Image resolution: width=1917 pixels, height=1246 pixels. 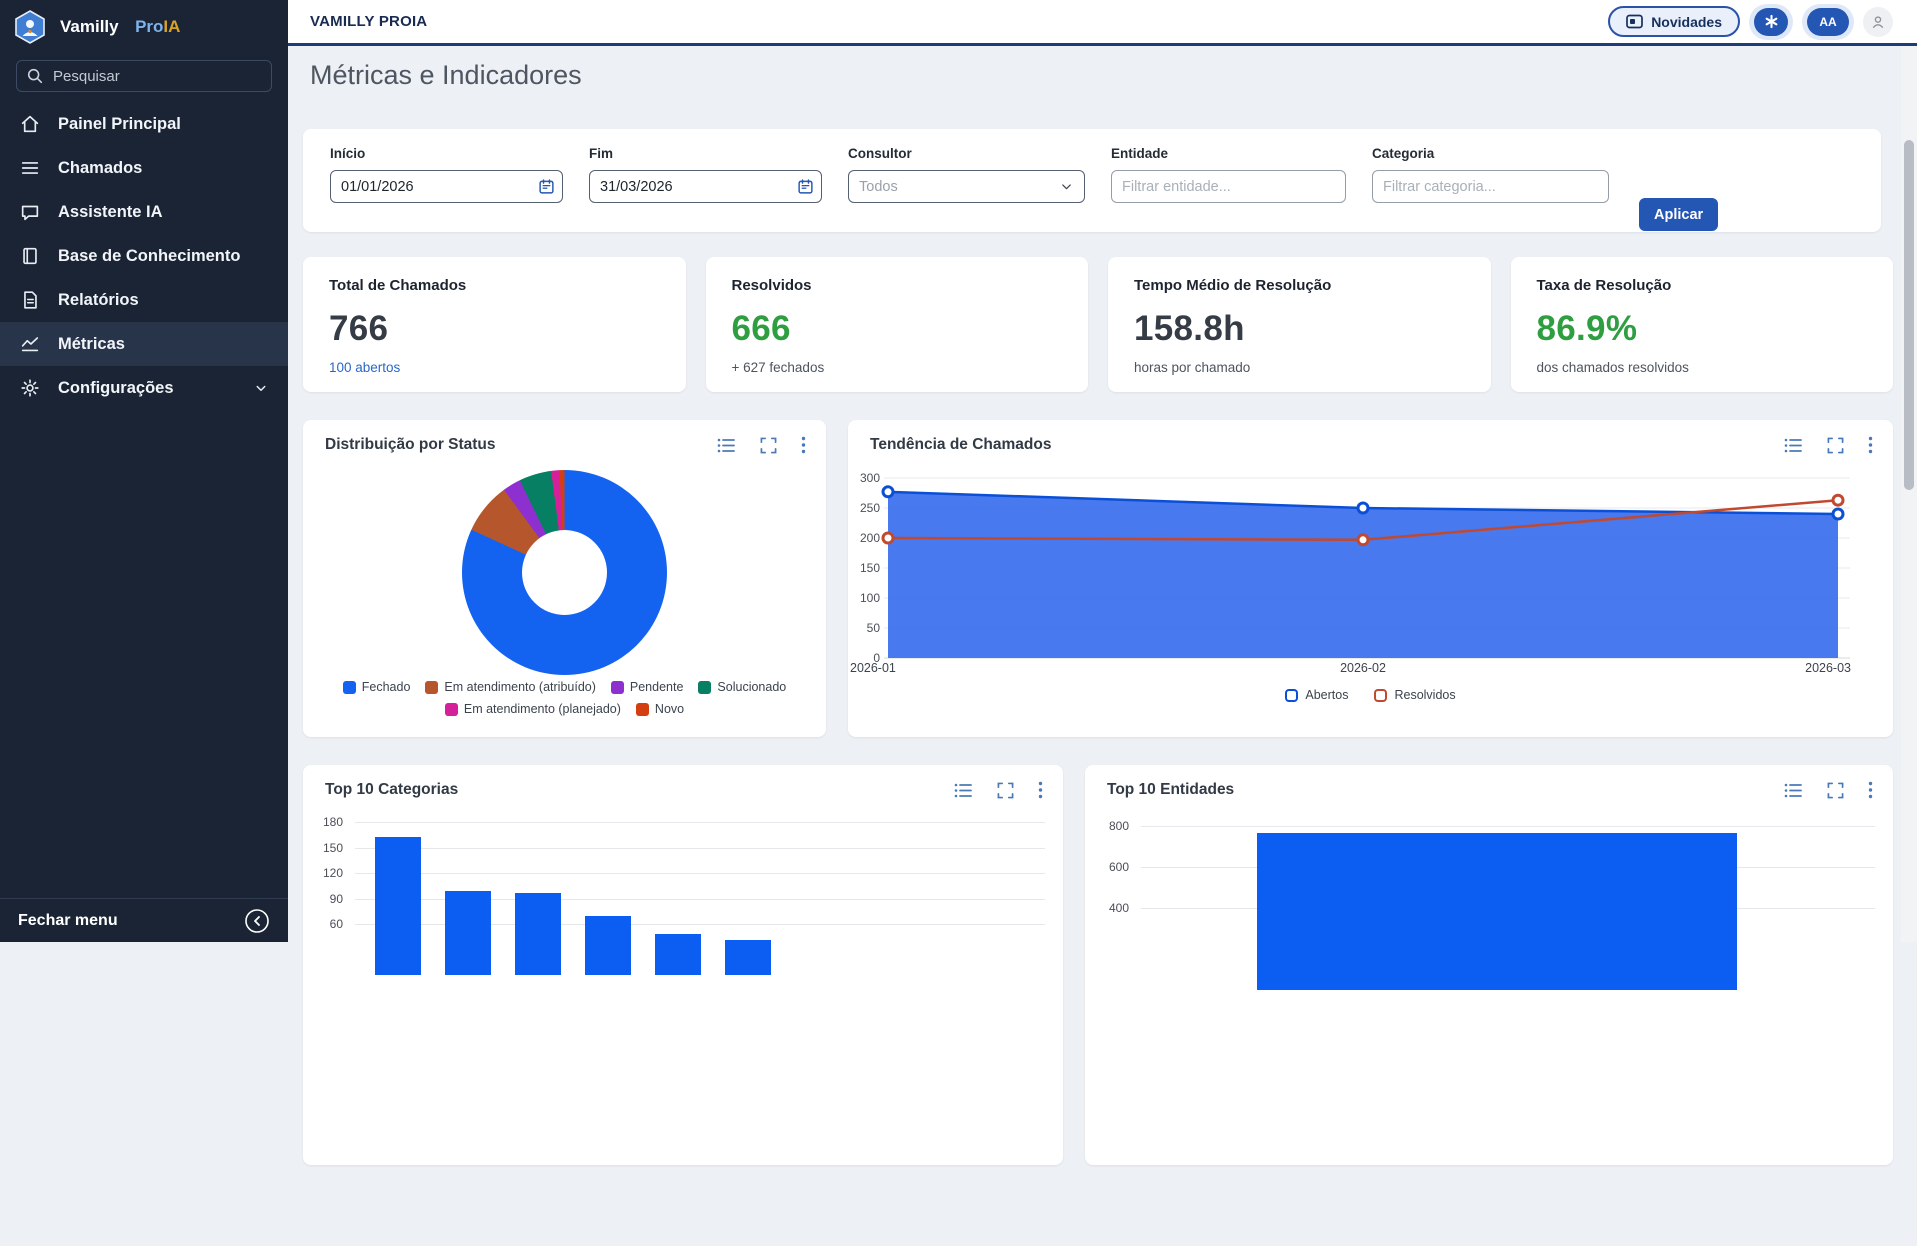 What do you see at coordinates (144, 344) in the screenshot?
I see `sidebar-item-metricas: Métricas` at bounding box center [144, 344].